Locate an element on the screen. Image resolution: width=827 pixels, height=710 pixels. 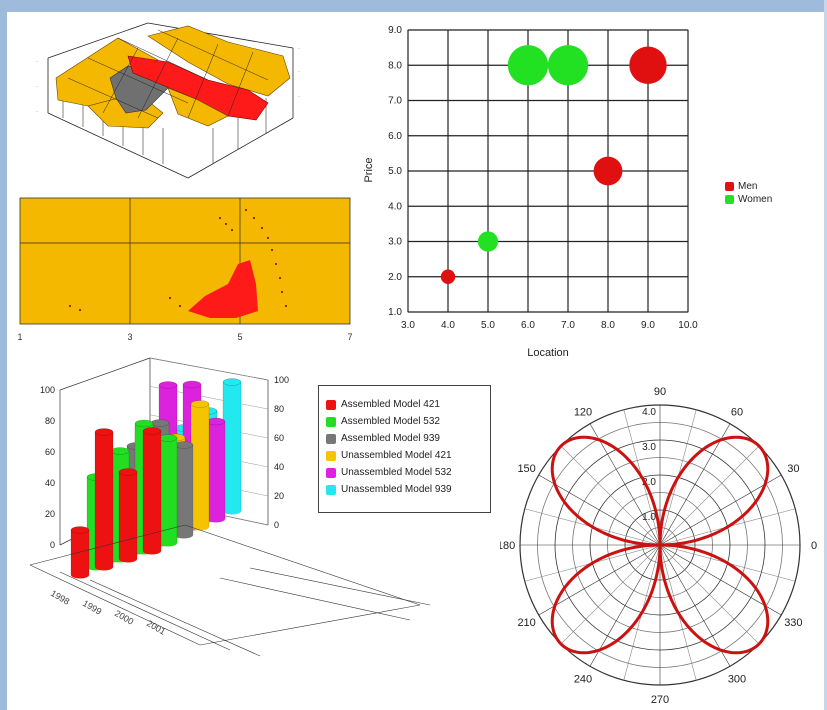
window-frame-right is located at coordinates (825, 355).